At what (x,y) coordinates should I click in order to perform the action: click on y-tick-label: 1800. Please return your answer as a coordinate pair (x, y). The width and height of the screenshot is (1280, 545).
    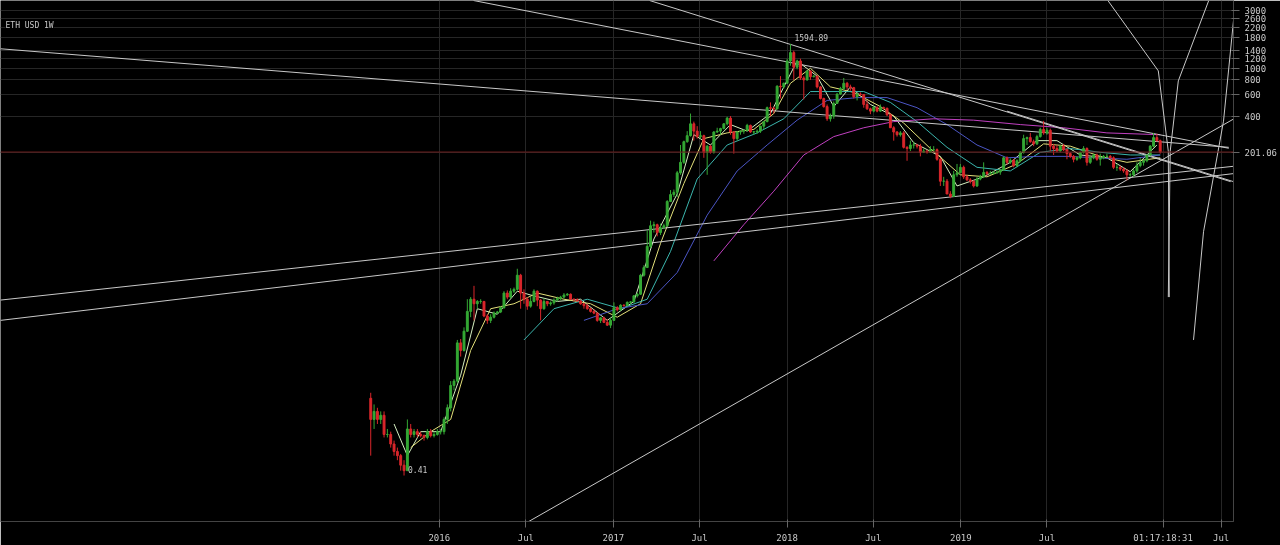
    Looking at the image, I should click on (1255, 38).